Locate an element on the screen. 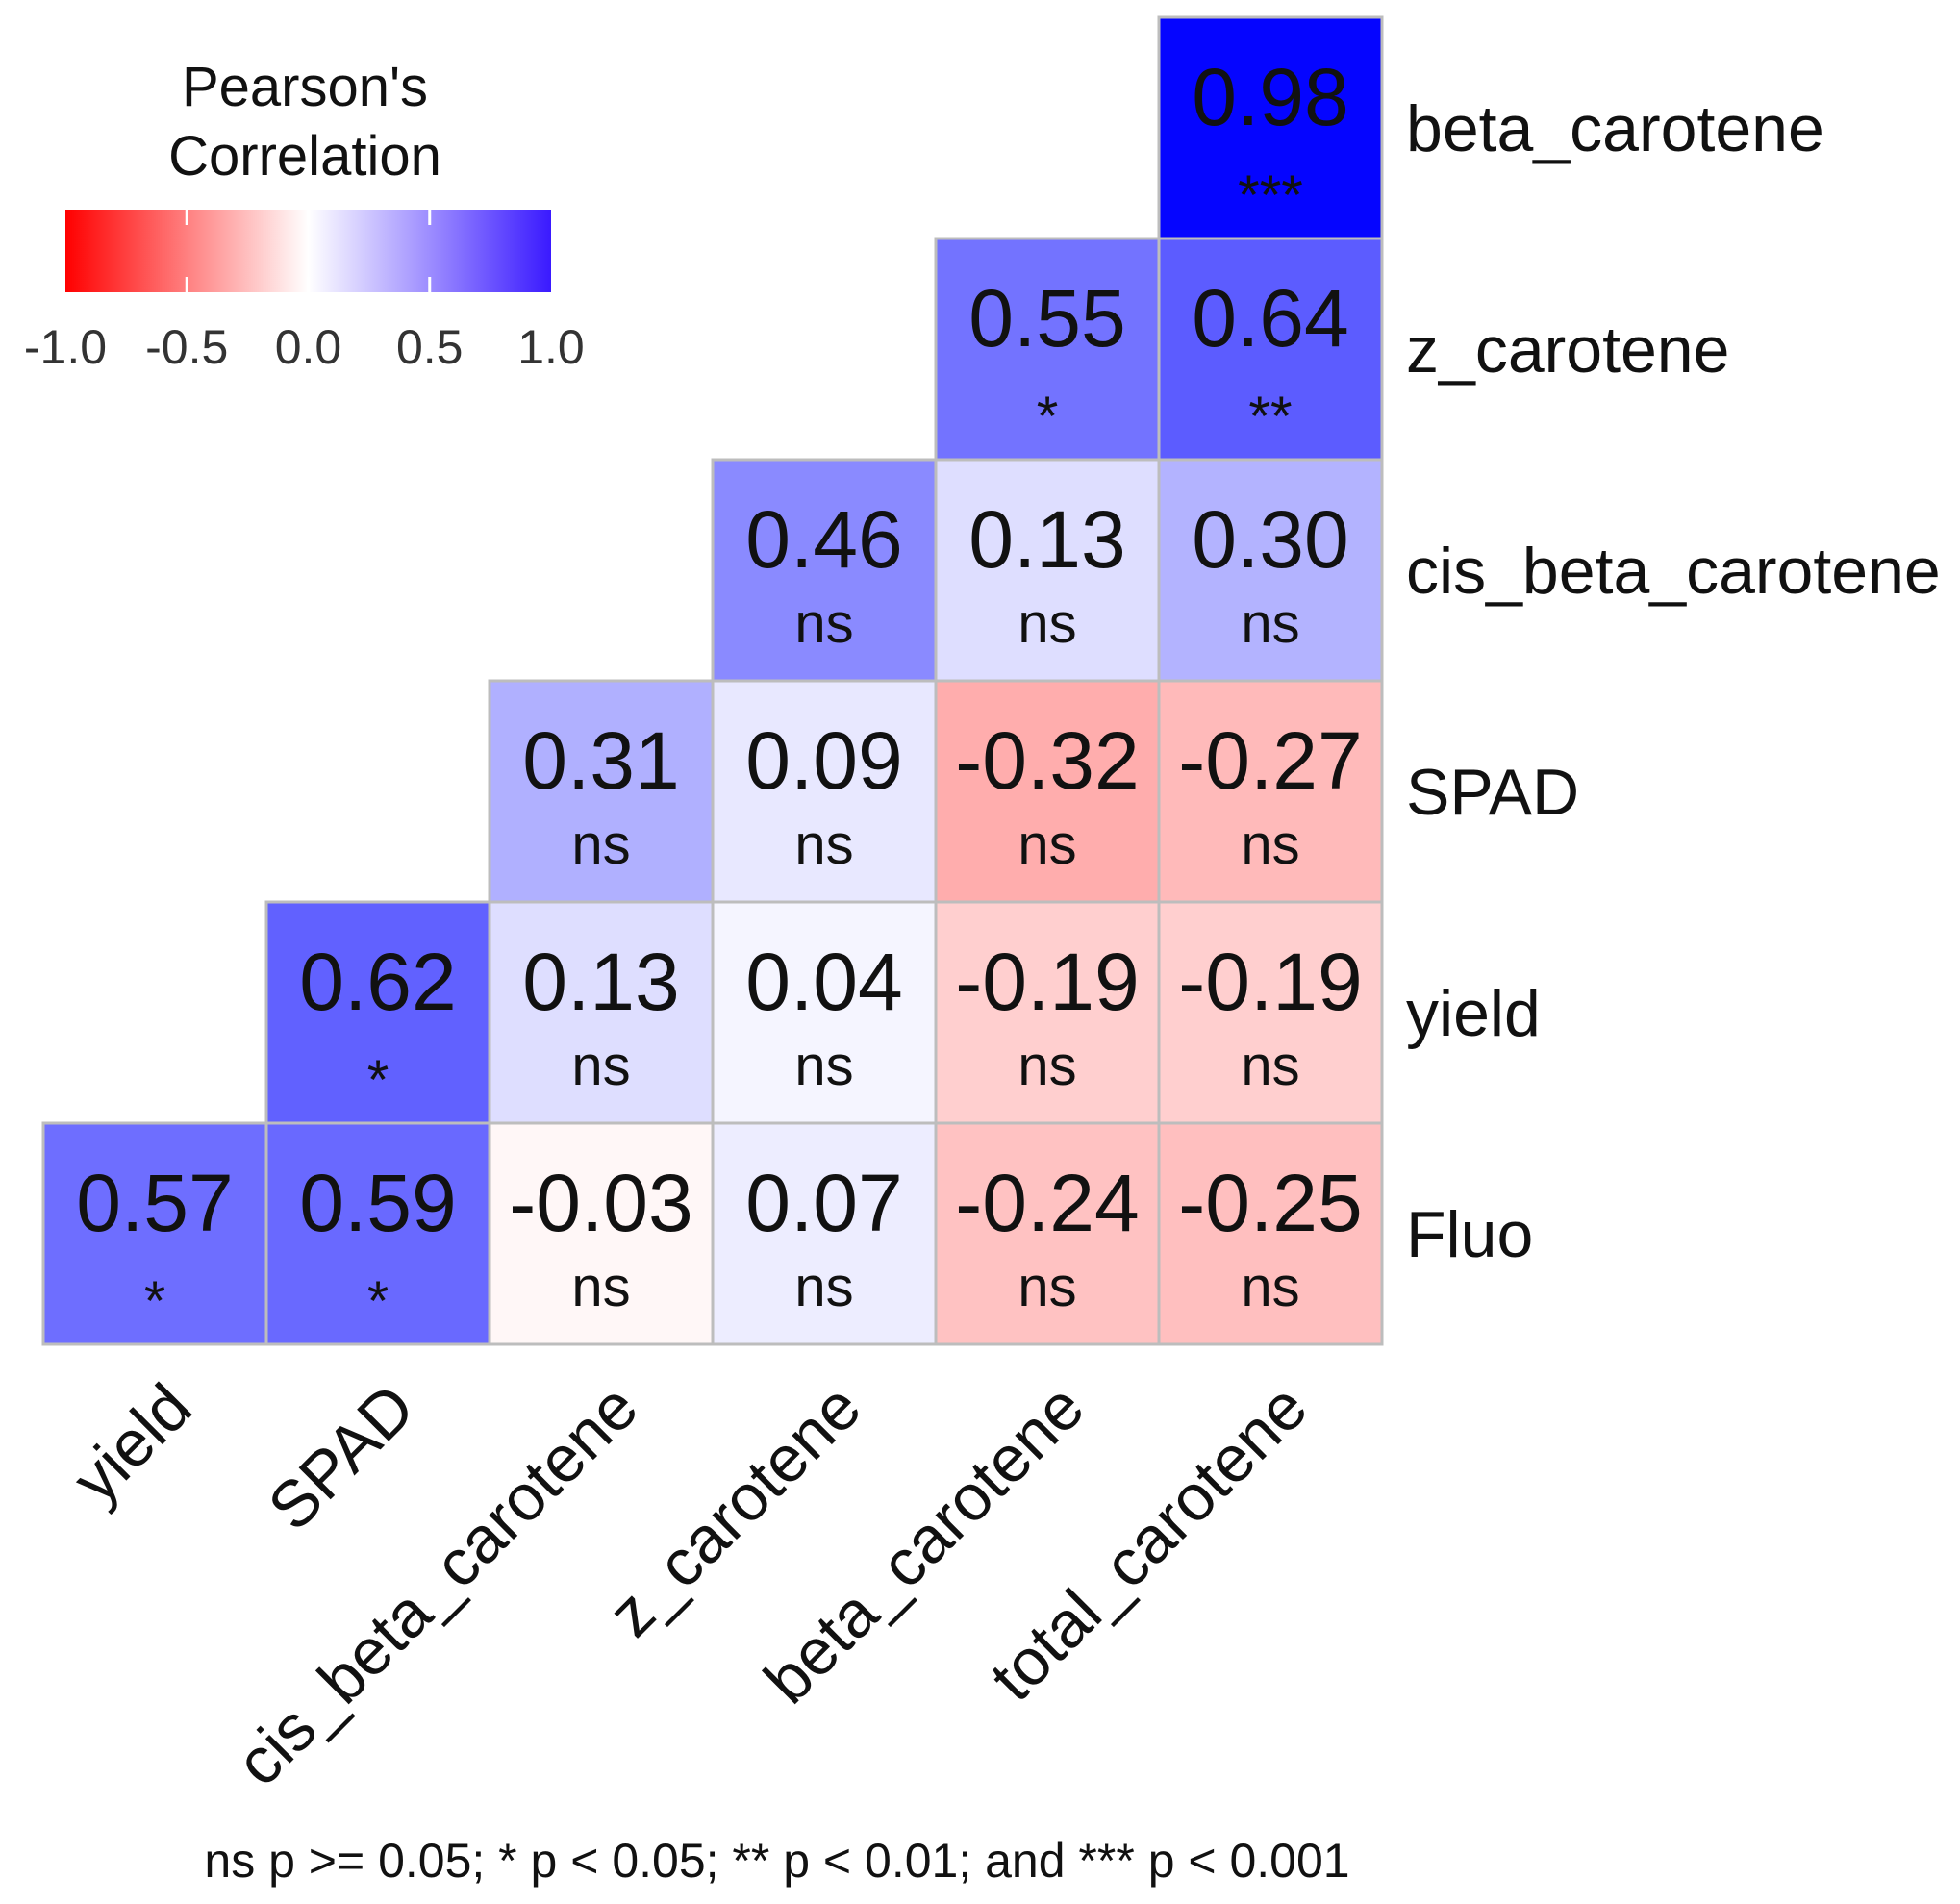 Image resolution: width=1960 pixels, height=1904 pixels. heatmap-cell: -0.24 ns is located at coordinates (1047, 1234).